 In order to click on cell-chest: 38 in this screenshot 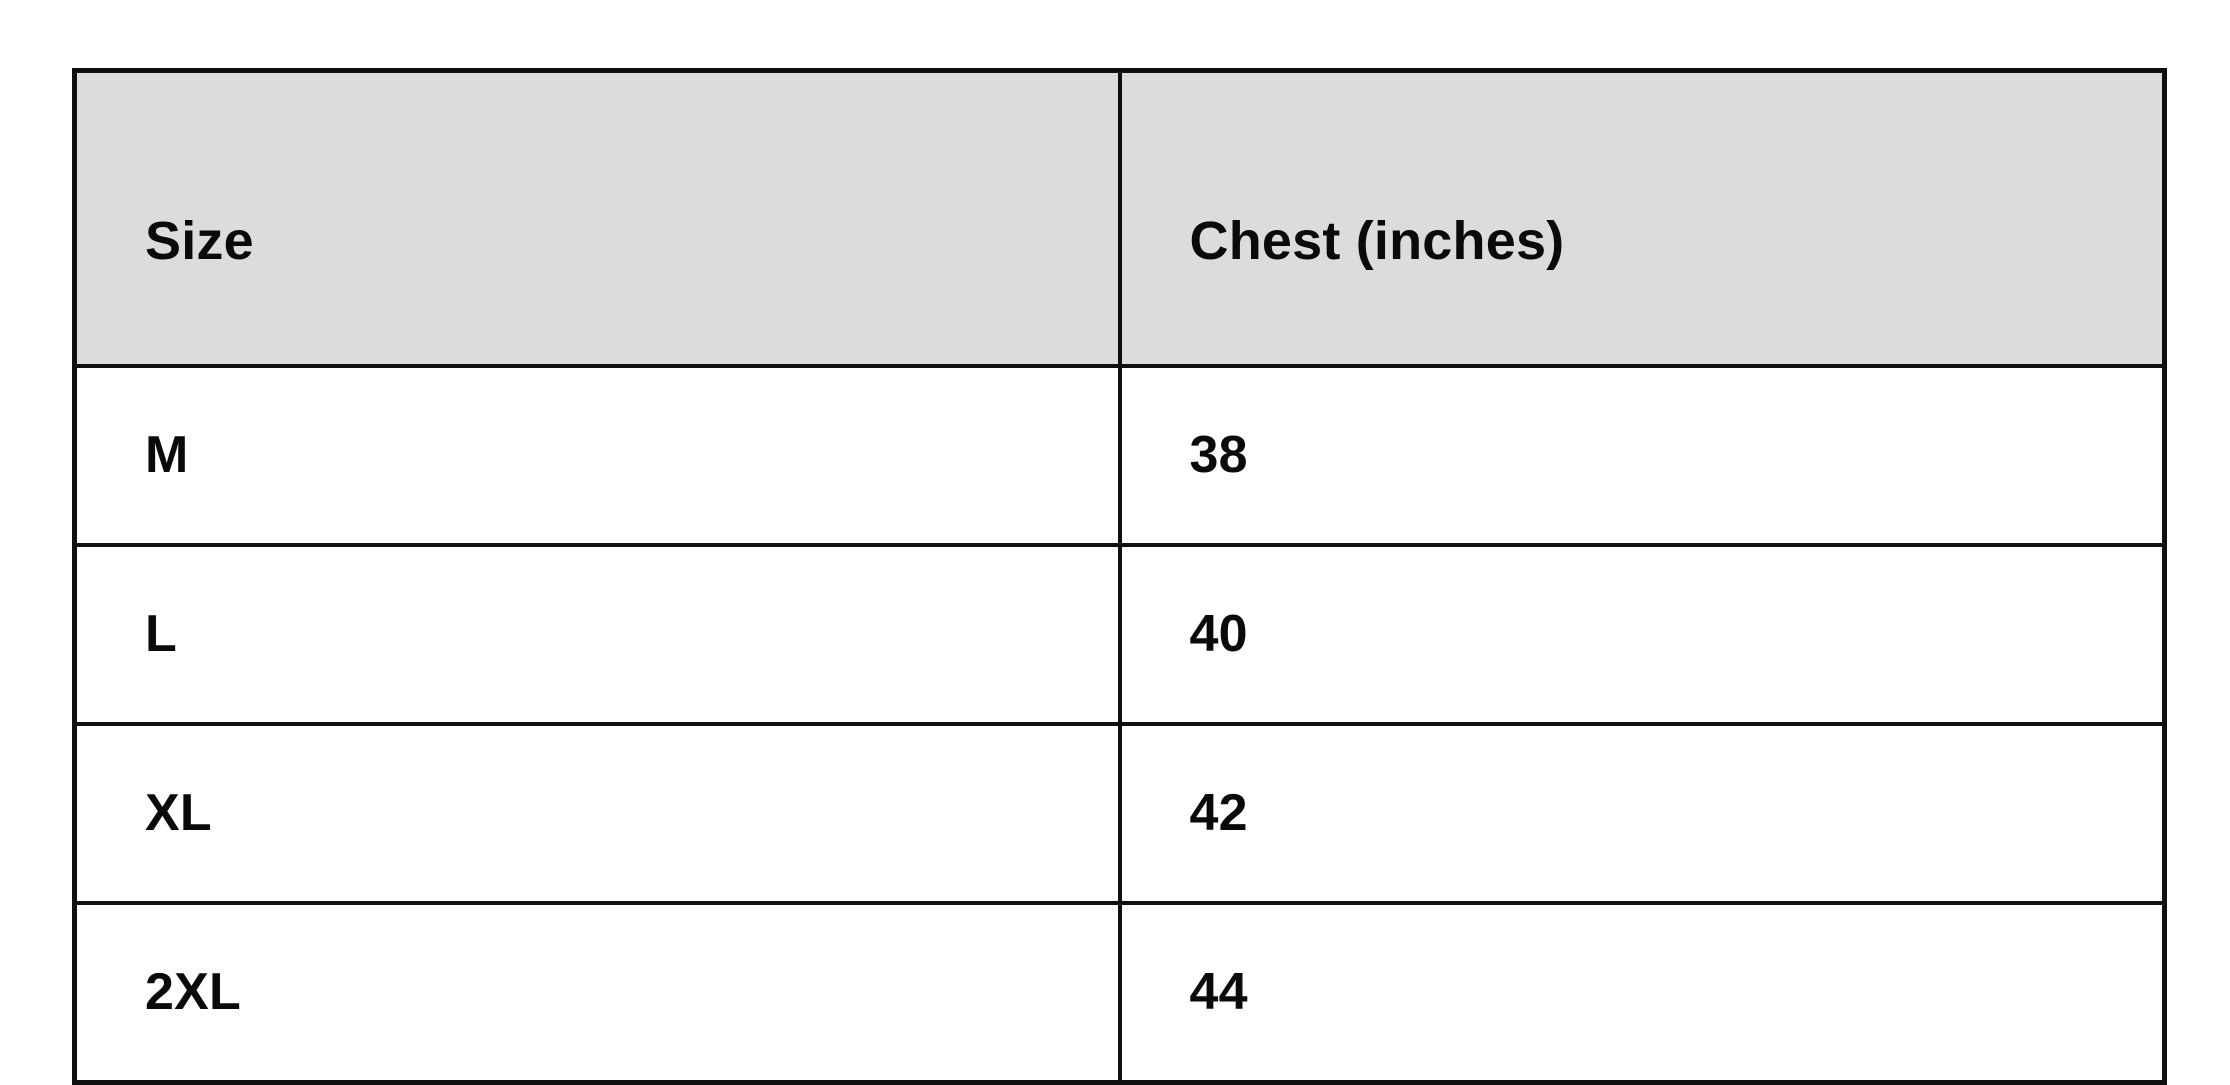, I will do `click(1642, 455)`.